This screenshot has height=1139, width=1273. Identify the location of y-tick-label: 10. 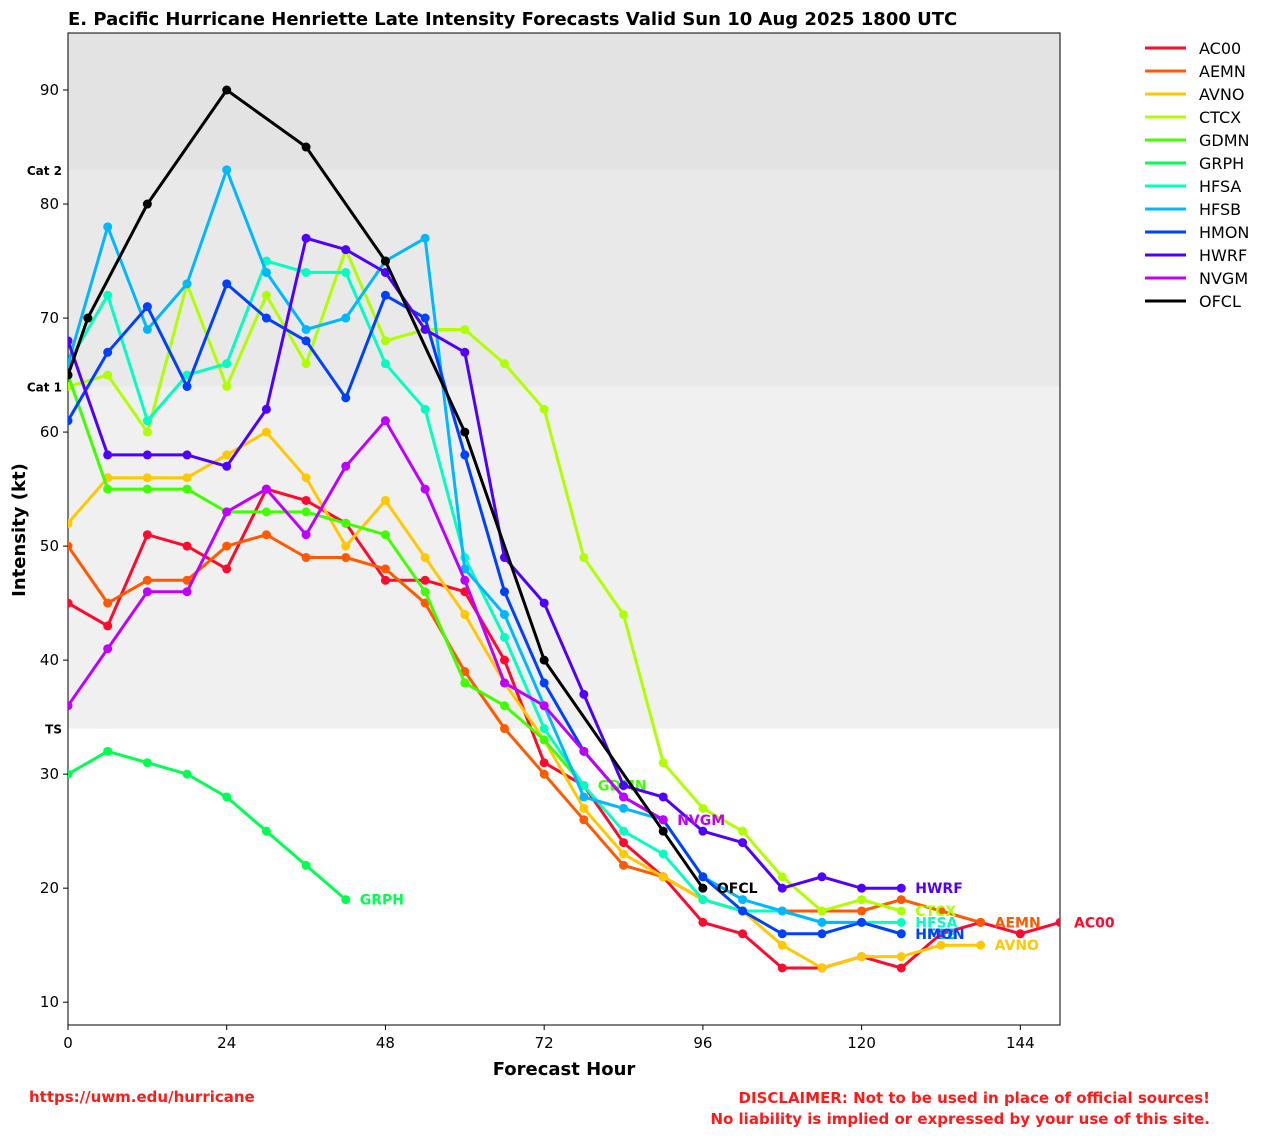
(49, 1002).